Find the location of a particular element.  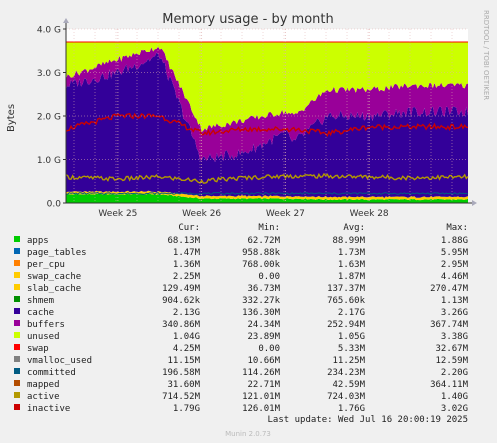

legend-name-unused: unused is located at coordinates (43, 337).